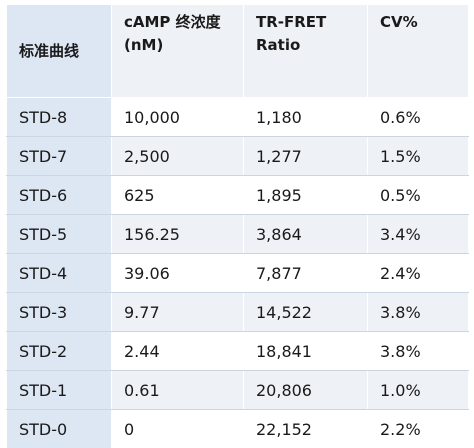 This screenshot has height=448, width=474. Describe the element at coordinates (418, 117) in the screenshot. I see `cell-cv: 0.6%` at that location.